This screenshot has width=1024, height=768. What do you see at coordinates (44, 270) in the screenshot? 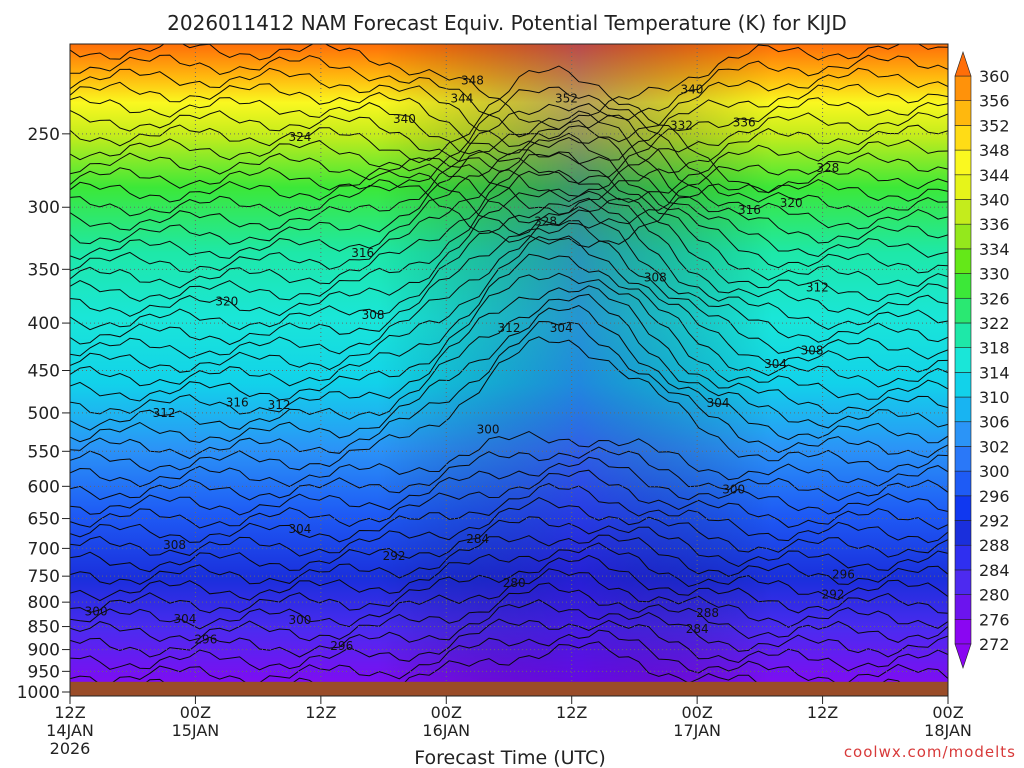
I see `y-tick-label: 350` at bounding box center [44, 270].